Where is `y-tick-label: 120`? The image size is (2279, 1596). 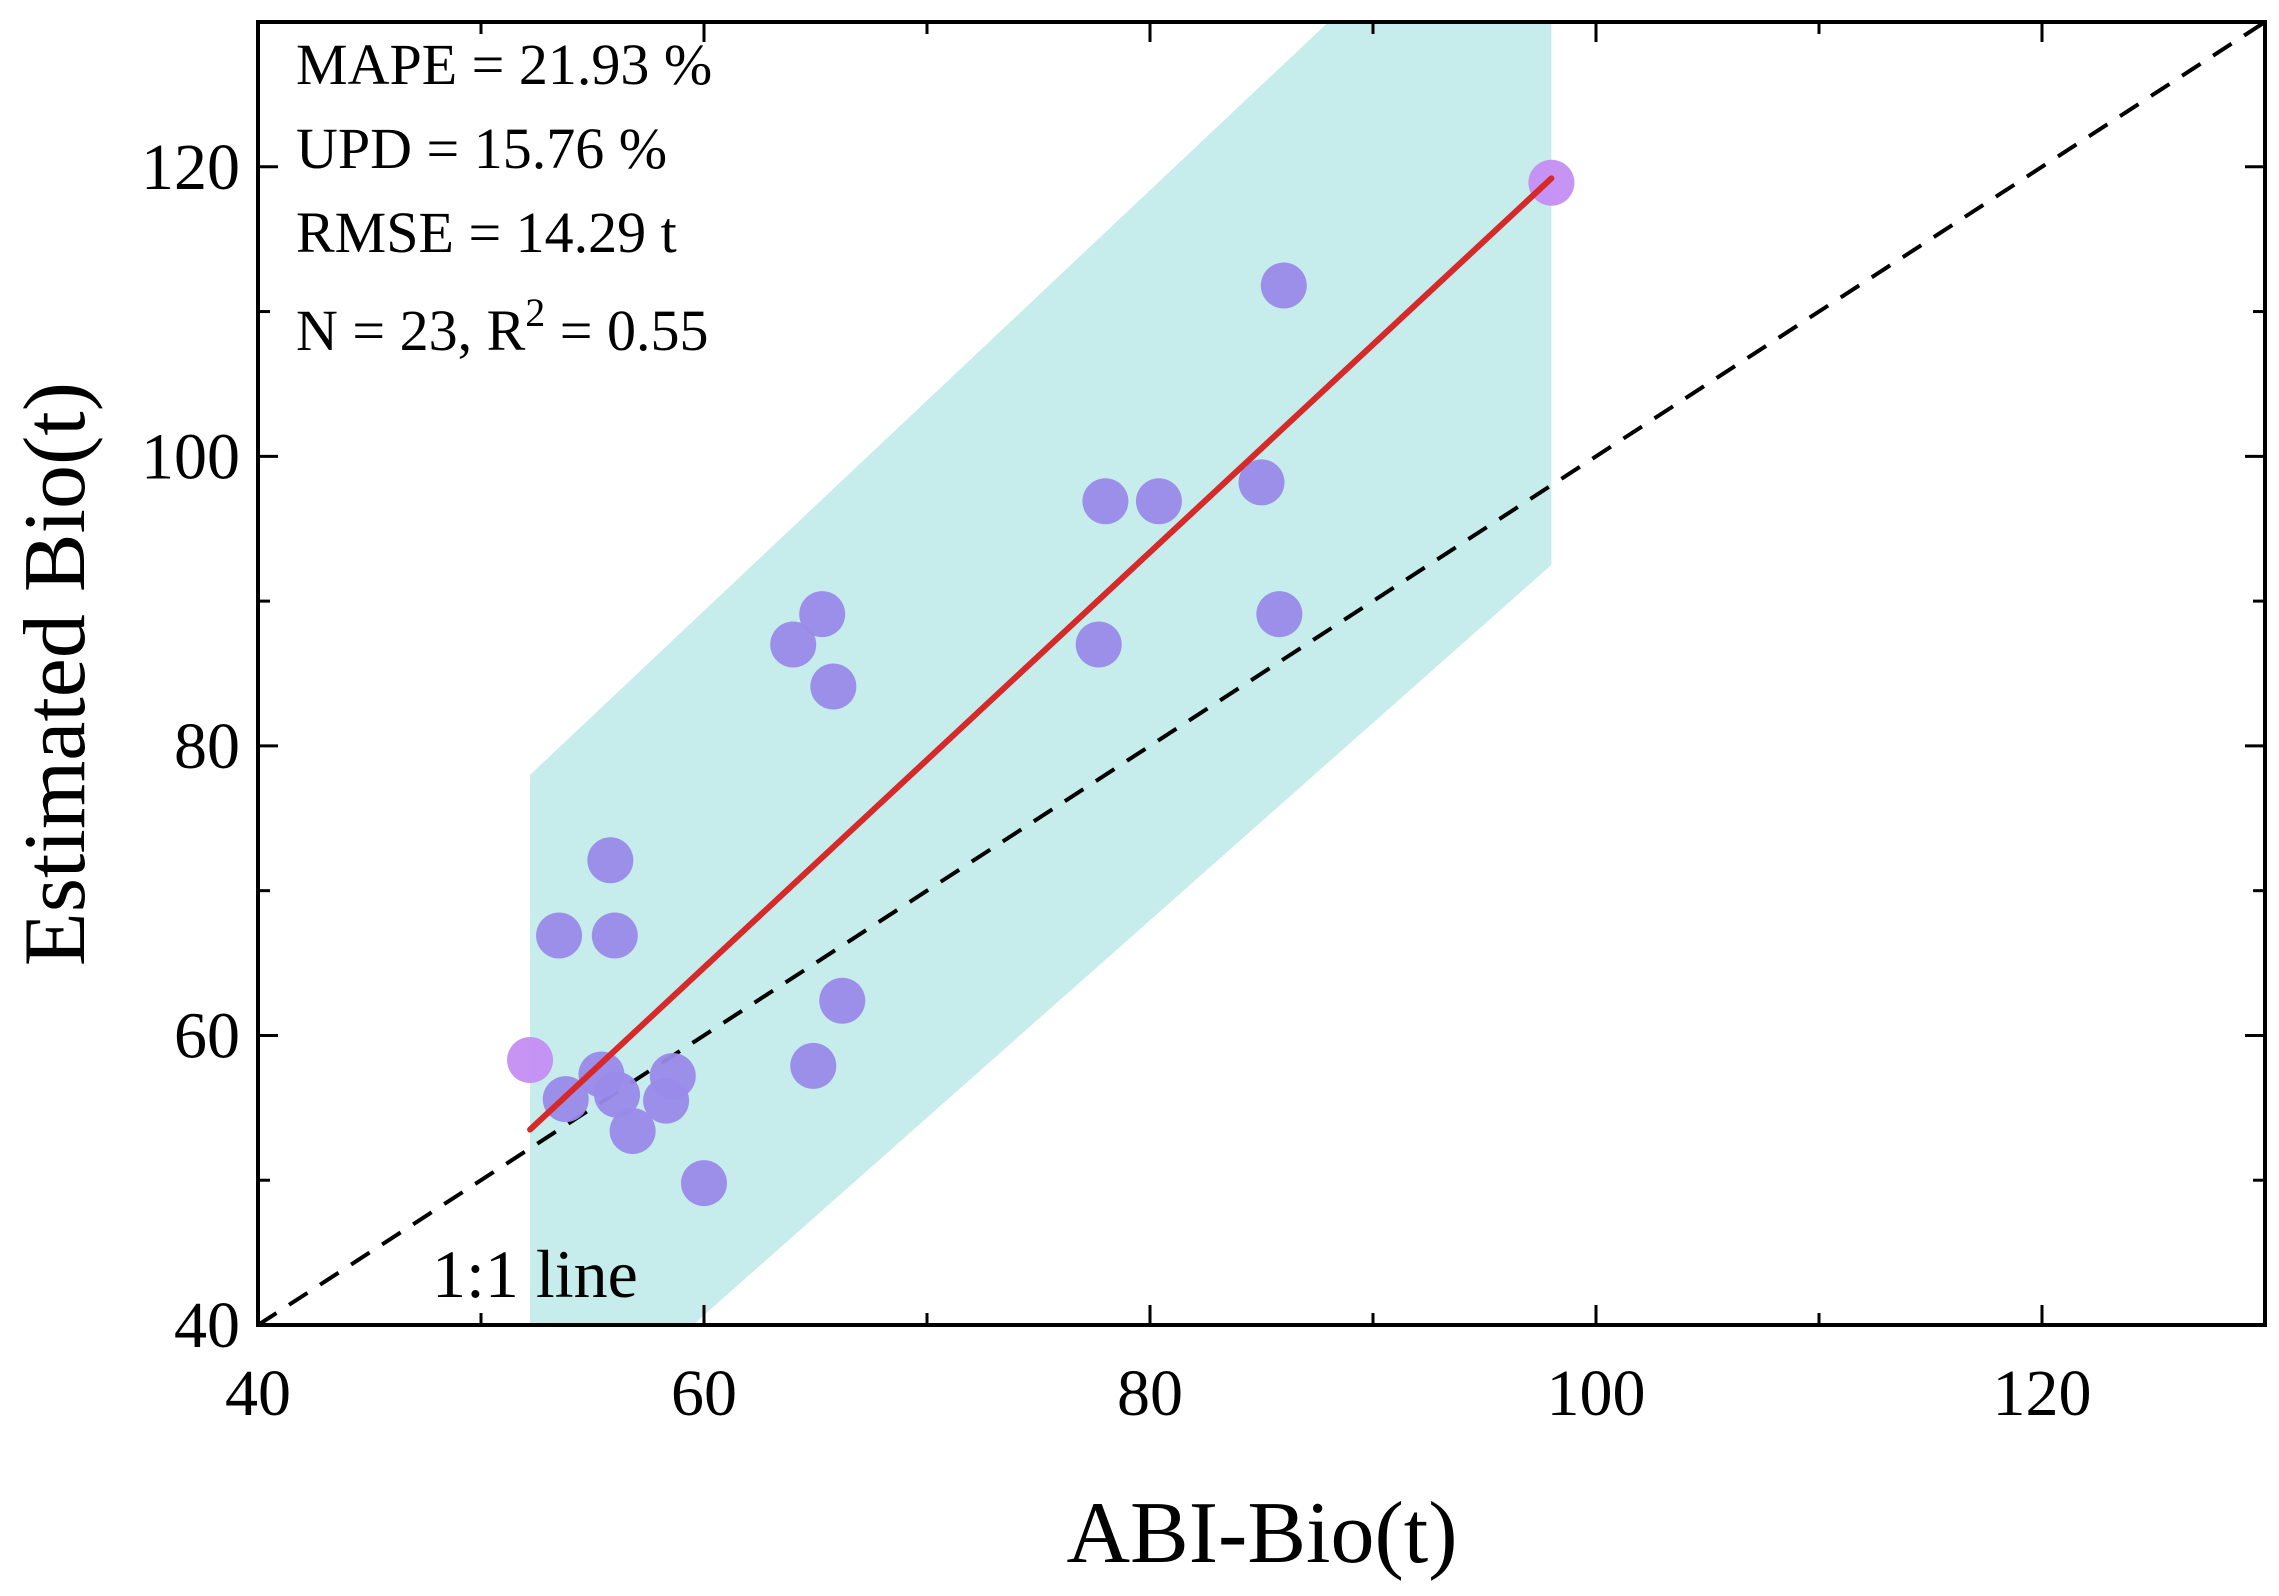 y-tick-label: 120 is located at coordinates (190, 167).